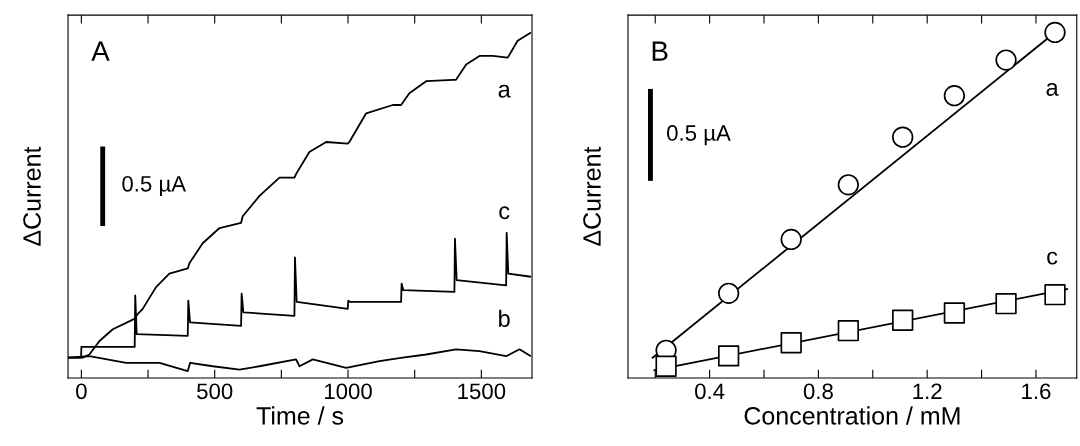 The image size is (1080, 446). What do you see at coordinates (660, 51) in the screenshot?
I see `annotation: B` at bounding box center [660, 51].